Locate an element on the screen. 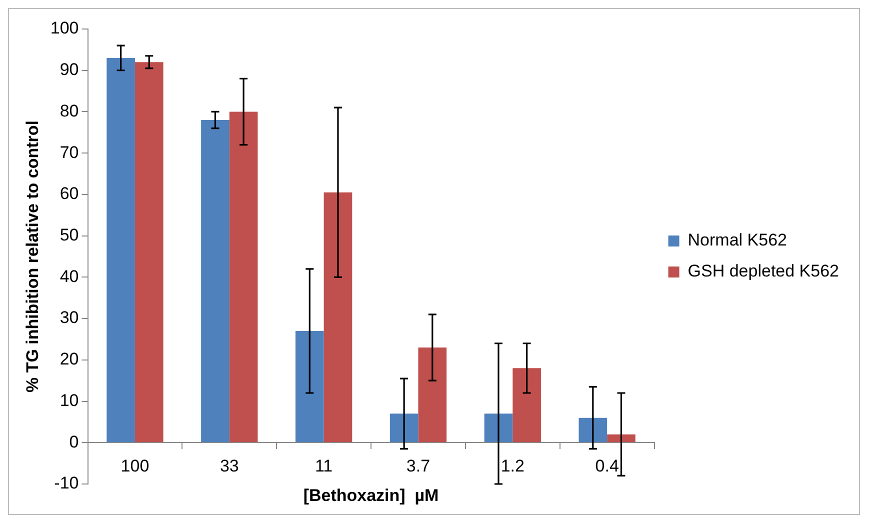  legend-label: Normal K562 is located at coordinates (738, 240).